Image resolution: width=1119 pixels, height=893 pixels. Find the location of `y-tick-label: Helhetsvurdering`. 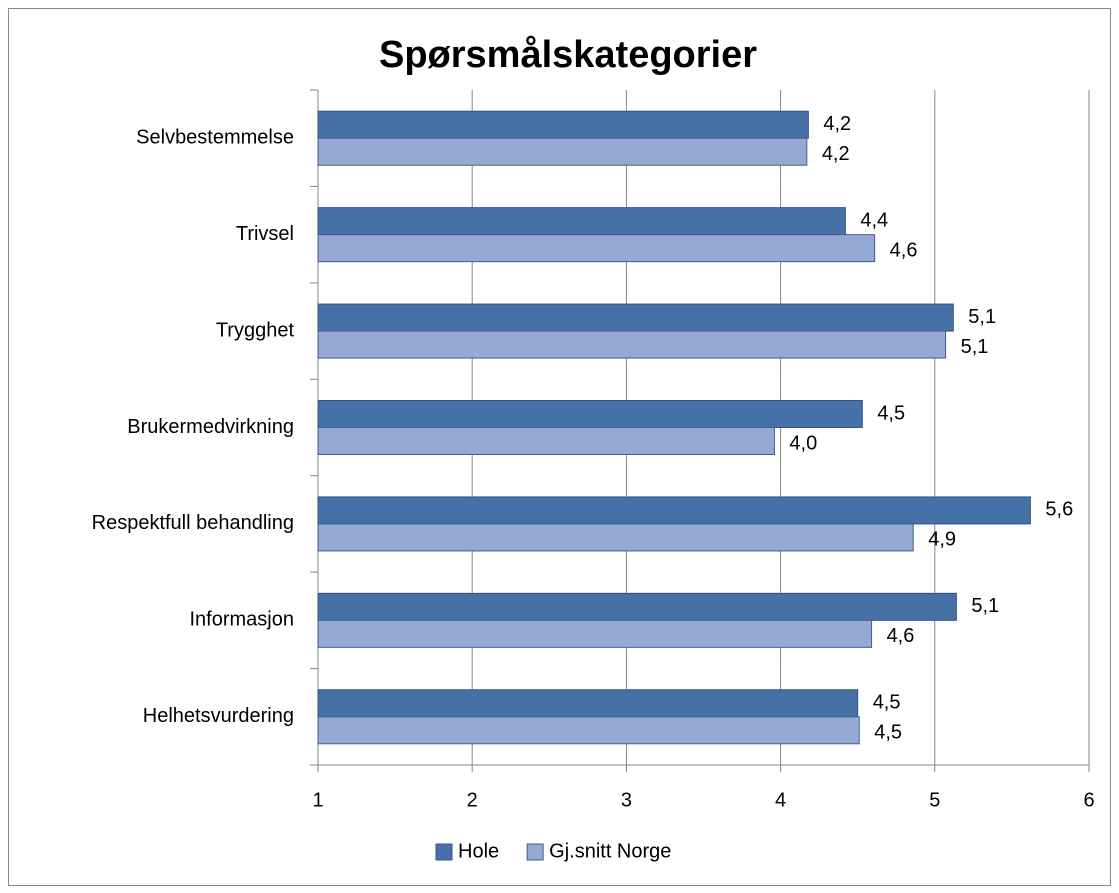

y-tick-label: Helhetsvurdering is located at coordinates (218, 716).